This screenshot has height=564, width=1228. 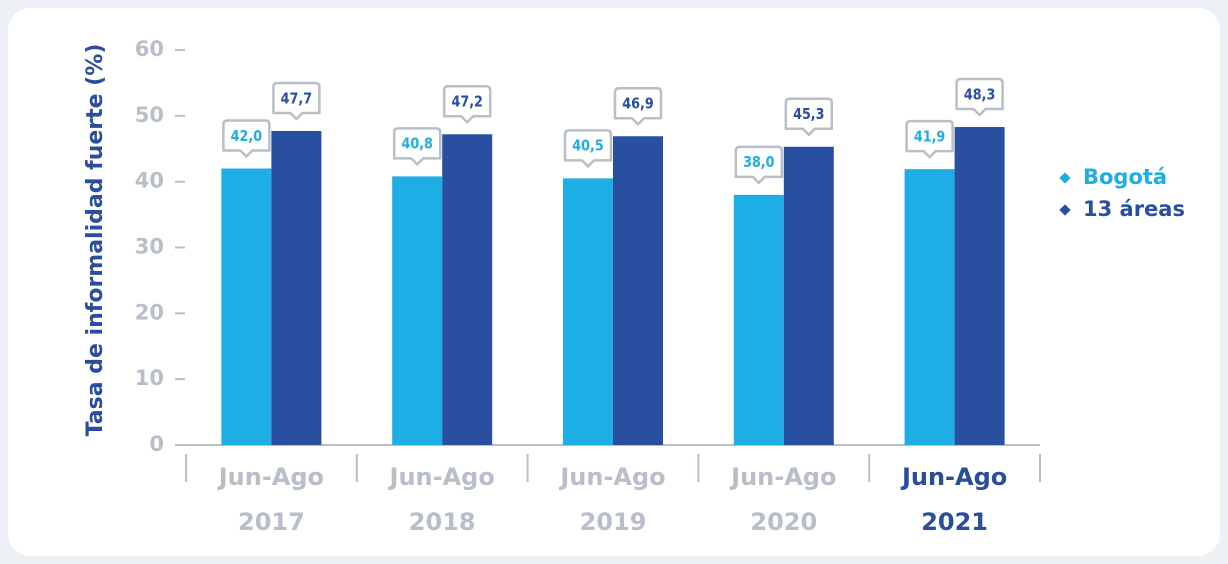 I want to click on value-label: 42,0, so click(x=247, y=136).